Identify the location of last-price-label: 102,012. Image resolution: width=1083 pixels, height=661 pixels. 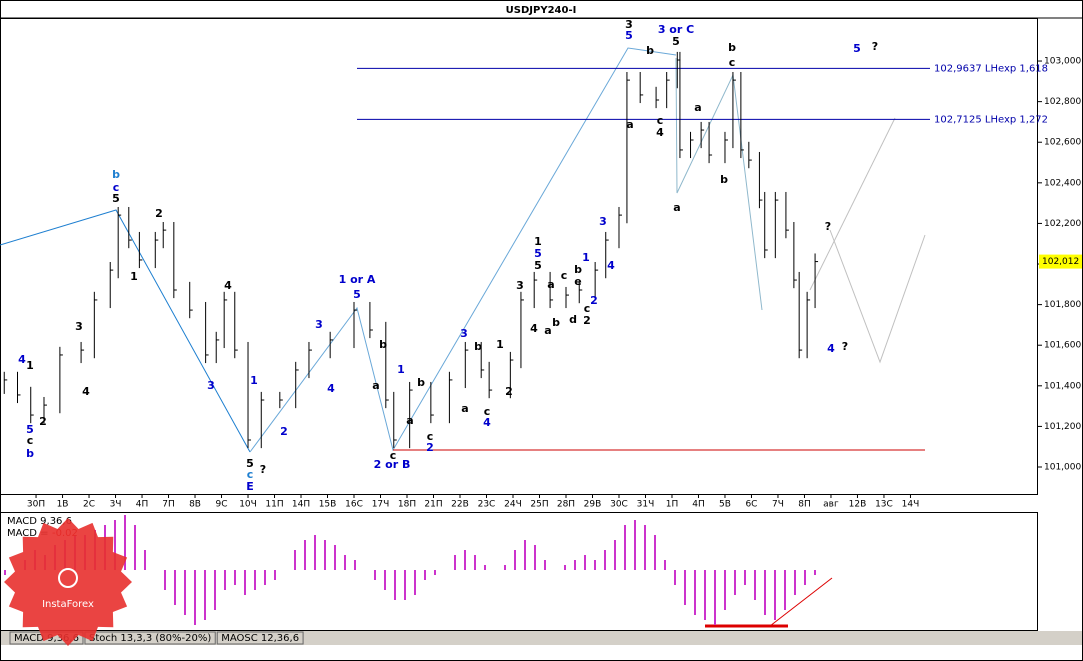
(1060, 262).